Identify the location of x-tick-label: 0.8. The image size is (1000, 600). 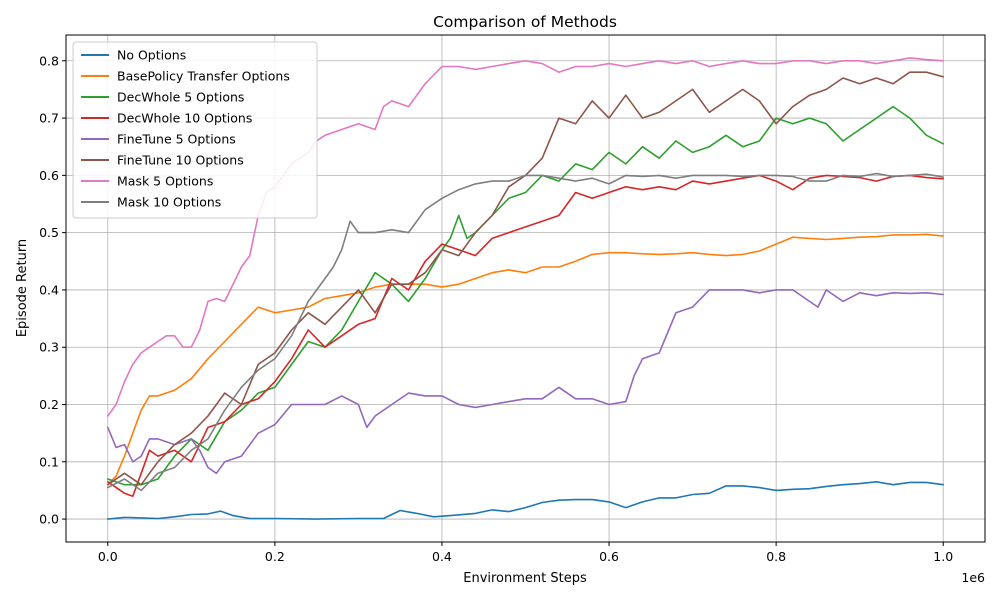
(776, 556).